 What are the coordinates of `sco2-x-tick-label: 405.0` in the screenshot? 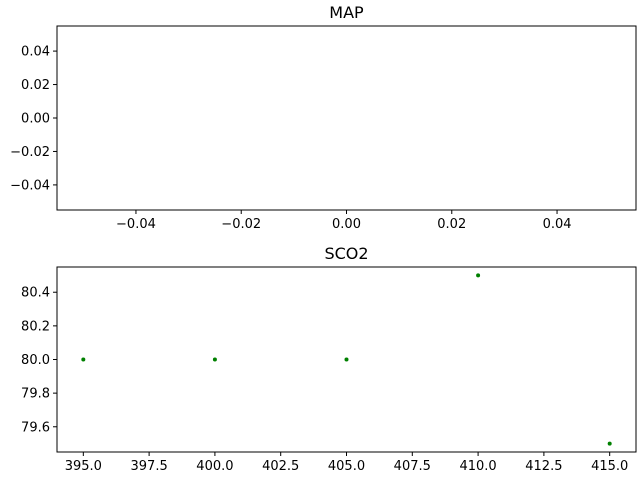 It's located at (346, 466).